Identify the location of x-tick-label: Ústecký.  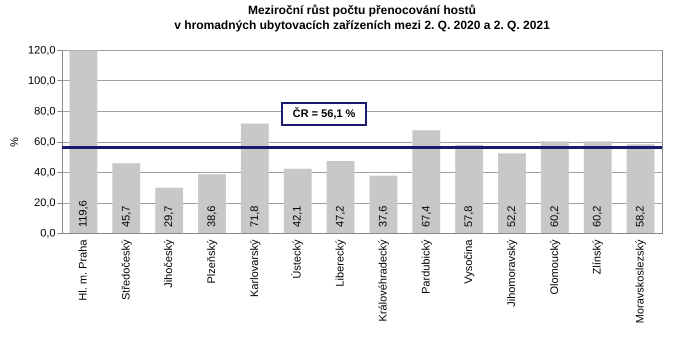
(297, 259).